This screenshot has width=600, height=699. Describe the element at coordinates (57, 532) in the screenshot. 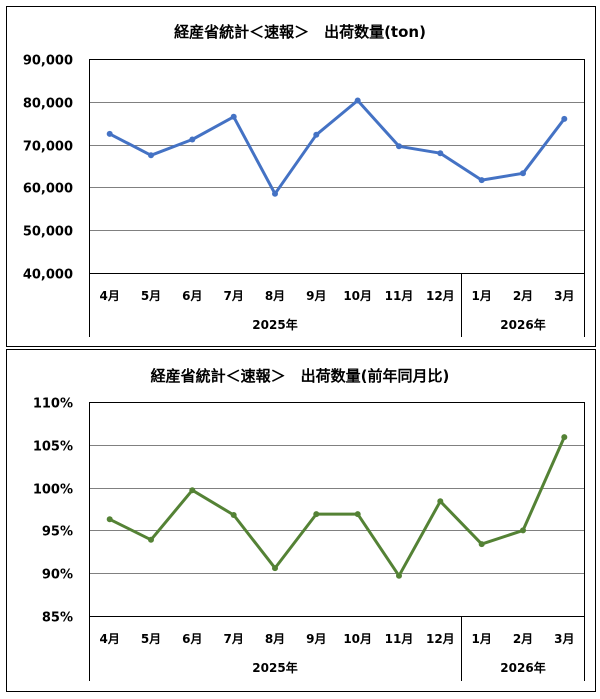

I see `bottom-y-tick-label: 95%` at that location.